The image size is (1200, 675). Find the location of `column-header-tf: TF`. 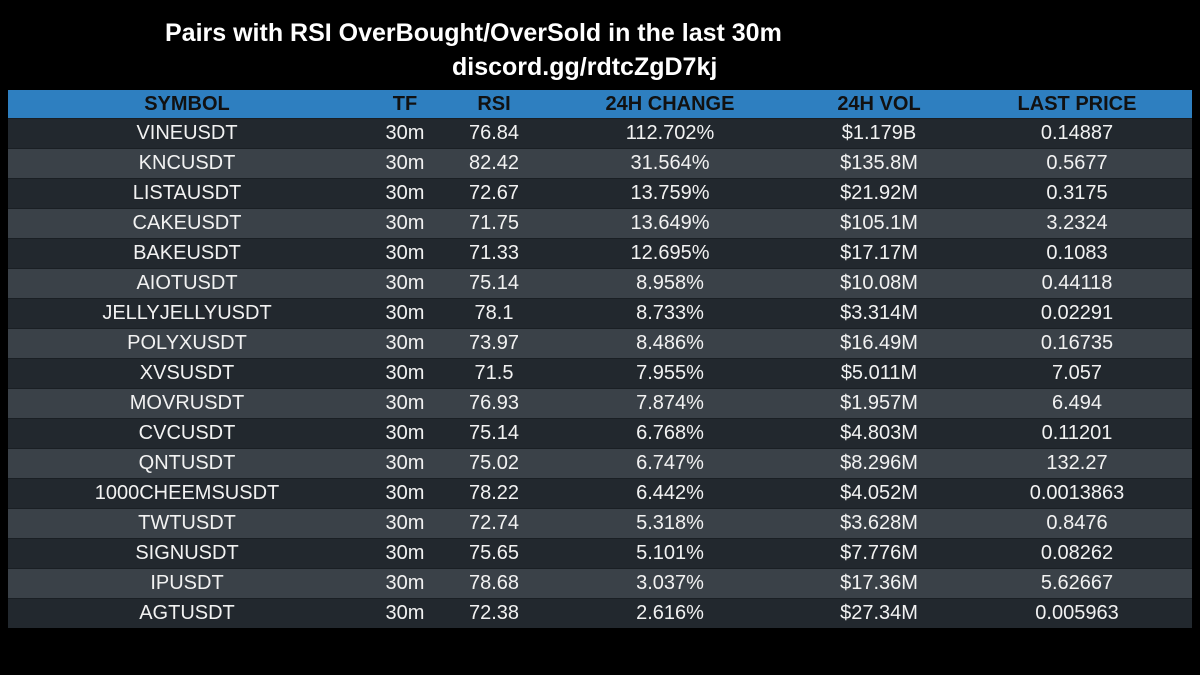

column-header-tf: TF is located at coordinates (405, 104).